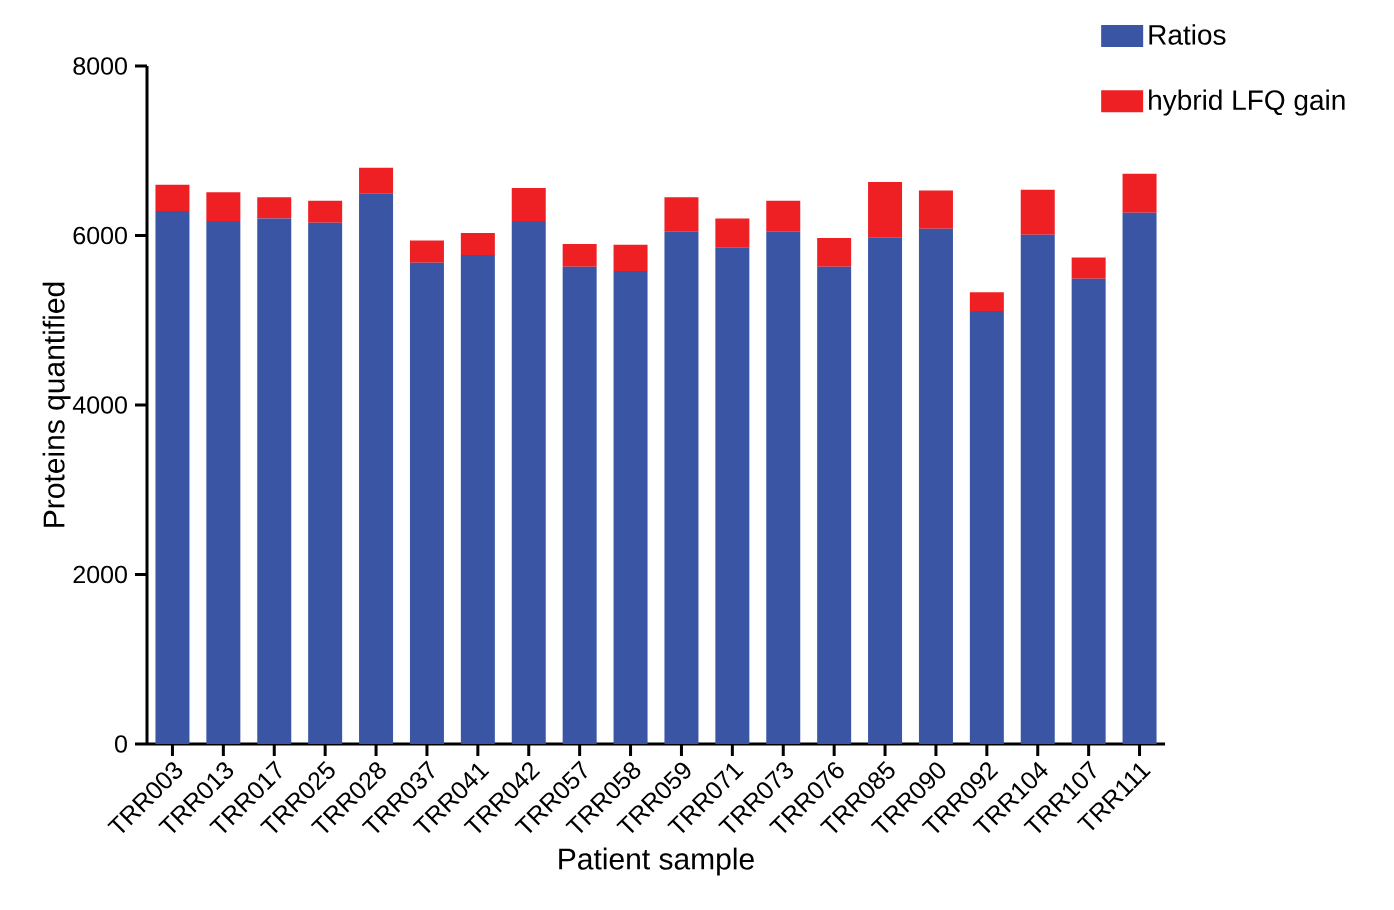 Image resolution: width=1394 pixels, height=910 pixels. What do you see at coordinates (100, 235) in the screenshot?
I see `y-tick-label: 6000` at bounding box center [100, 235].